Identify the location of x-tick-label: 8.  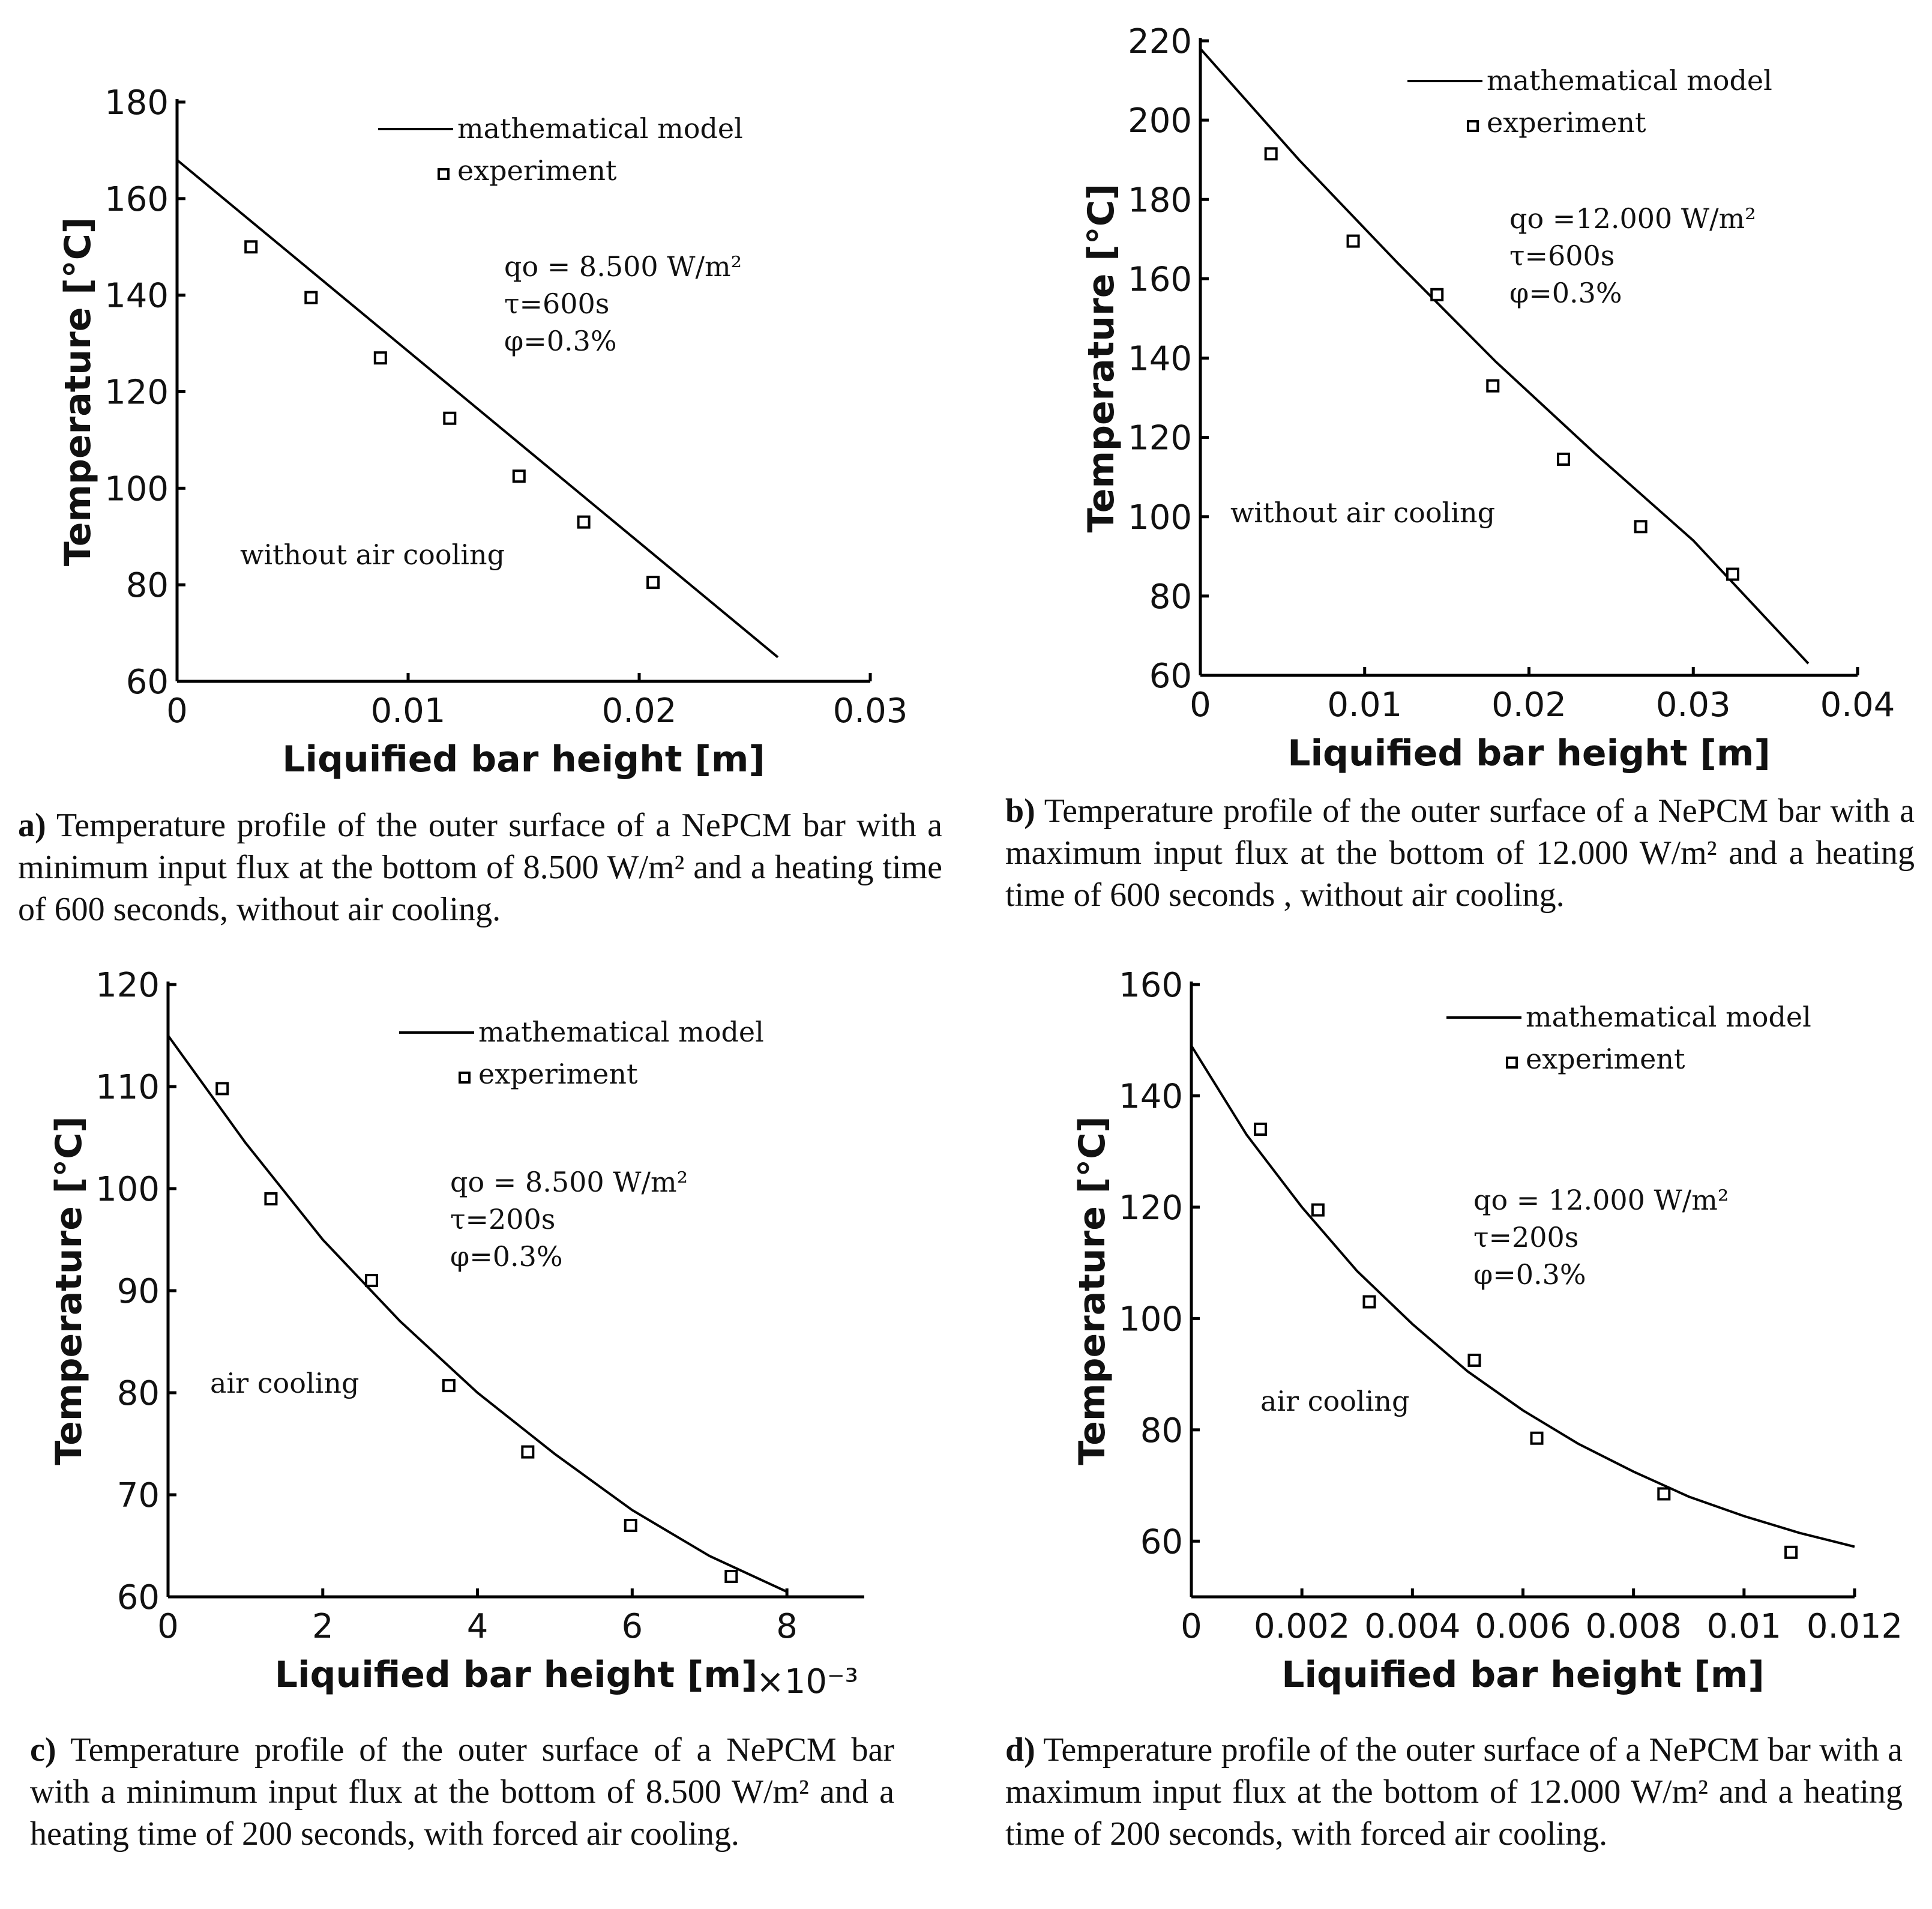
(787, 1627).